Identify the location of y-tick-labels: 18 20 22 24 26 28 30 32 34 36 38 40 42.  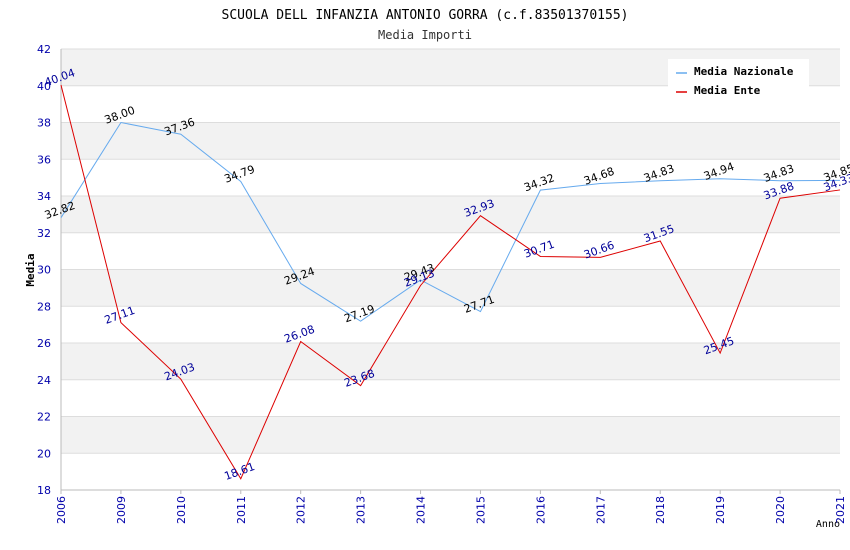
(44, 270).